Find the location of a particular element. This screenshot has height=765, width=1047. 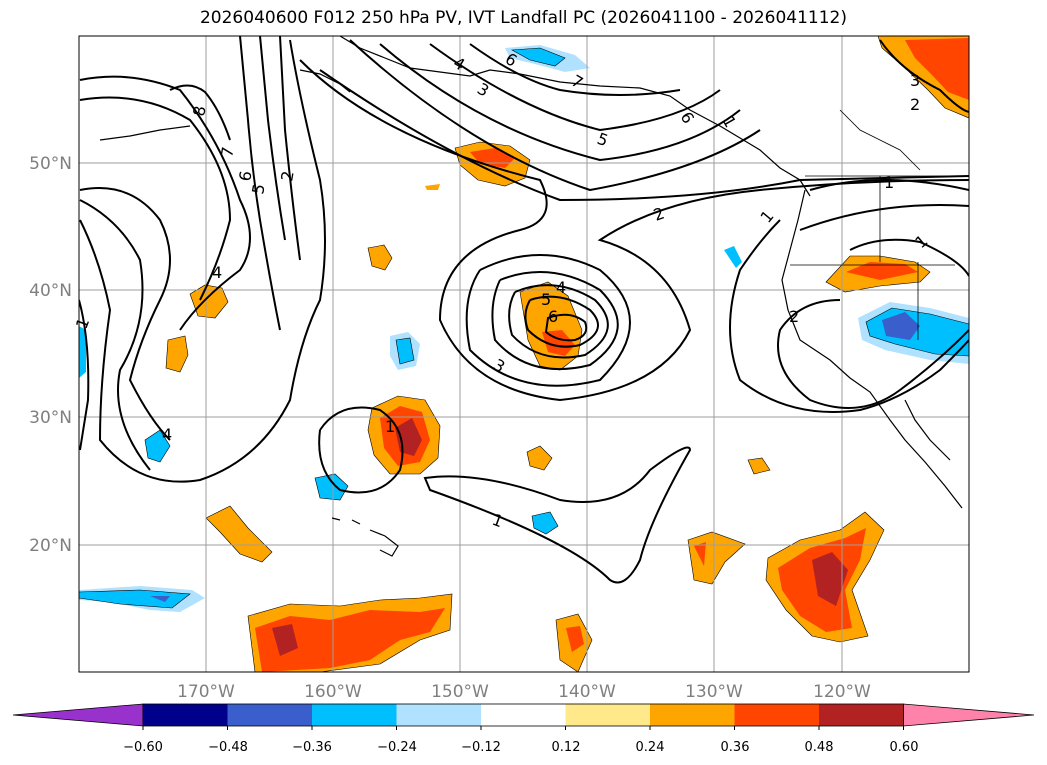

lat-label: 30°N is located at coordinates (50, 418).